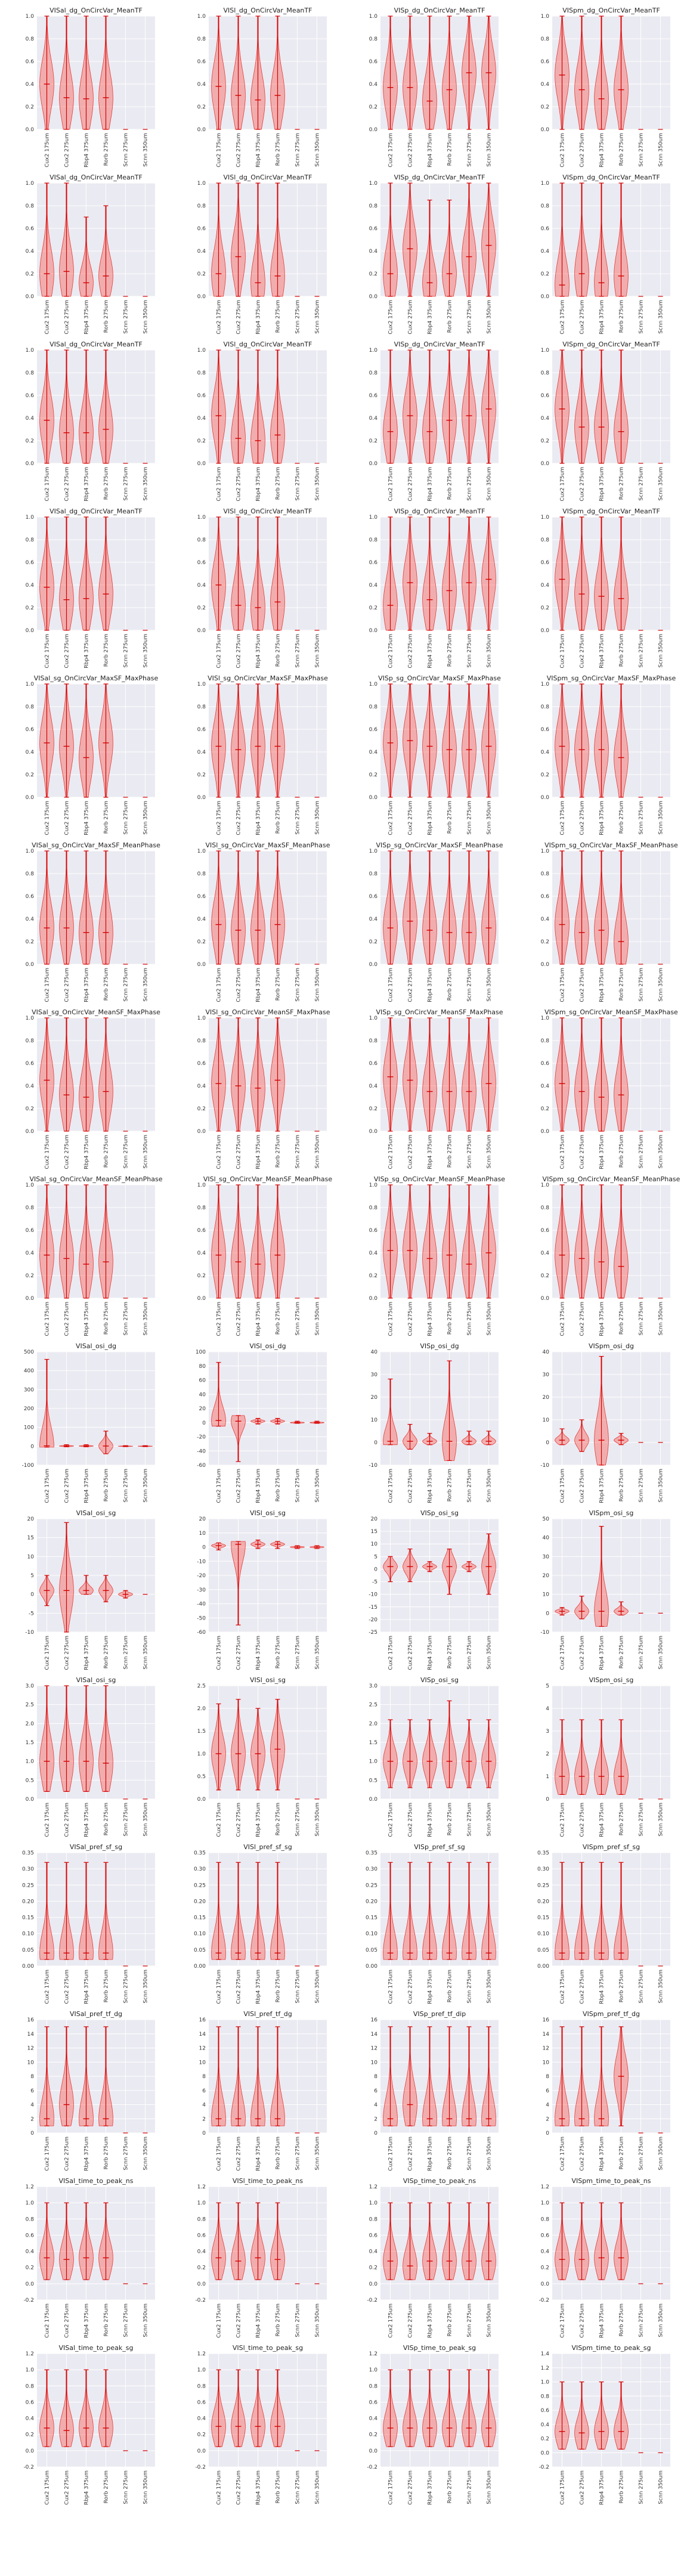  Describe the element at coordinates (373, 1466) in the screenshot. I see `y-tick-label: -10` at that location.